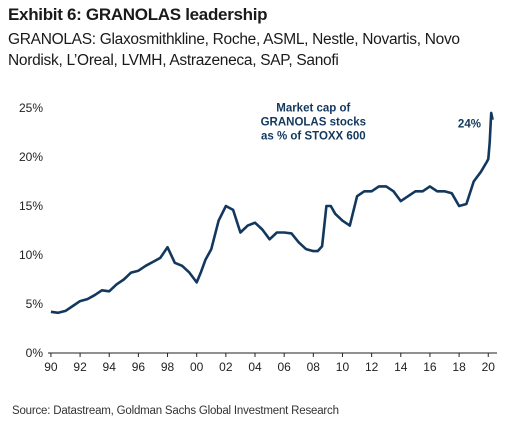  I want to click on x-tick-label: 00, so click(197, 367).